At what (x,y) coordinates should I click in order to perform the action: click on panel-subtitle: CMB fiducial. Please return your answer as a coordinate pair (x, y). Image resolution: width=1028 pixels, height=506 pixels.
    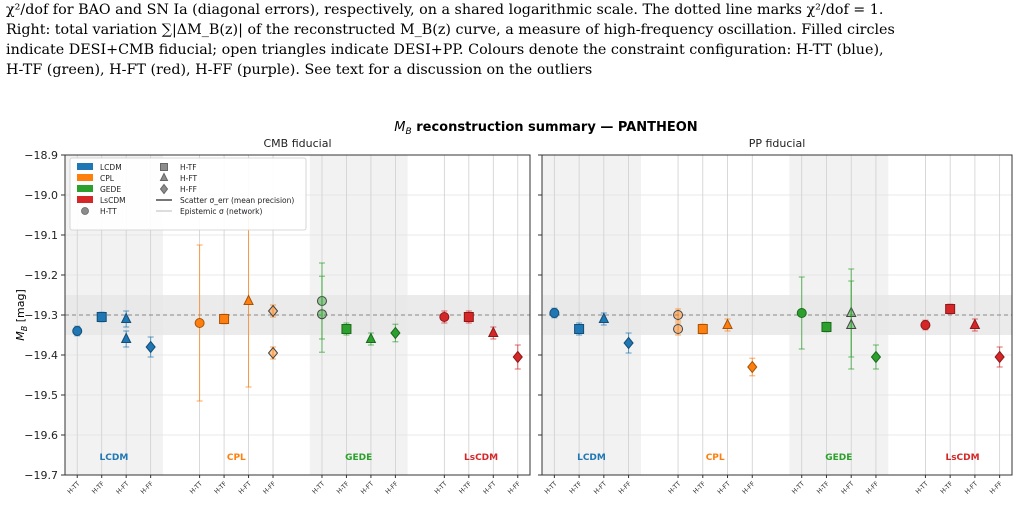
    Looking at the image, I should click on (298, 143).